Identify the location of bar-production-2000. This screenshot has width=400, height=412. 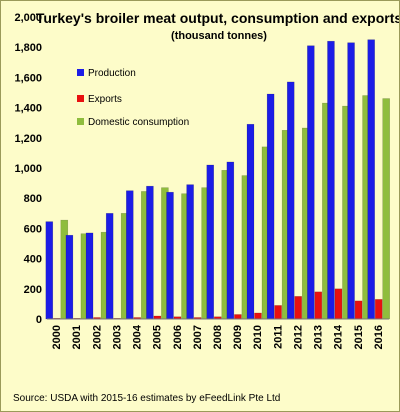
(49, 270).